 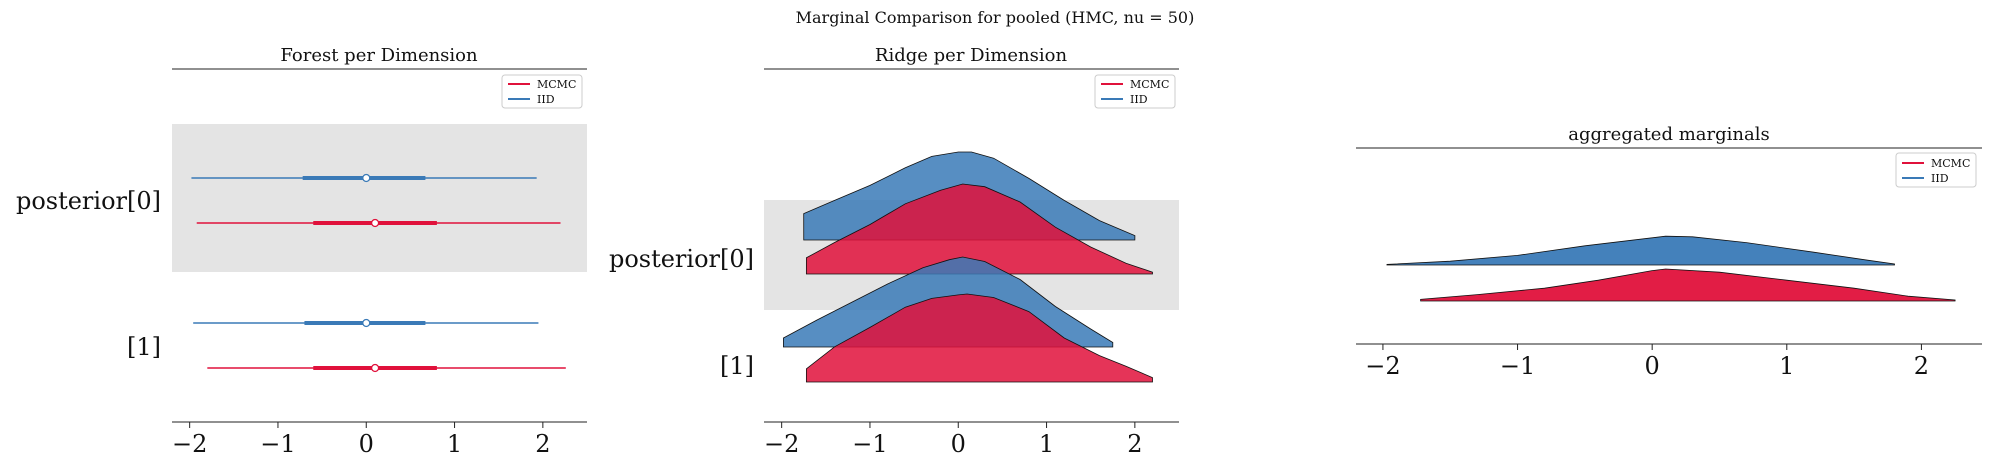 What do you see at coordinates (1688, 285) in the screenshot?
I see `aggregated-mcmc-density` at bounding box center [1688, 285].